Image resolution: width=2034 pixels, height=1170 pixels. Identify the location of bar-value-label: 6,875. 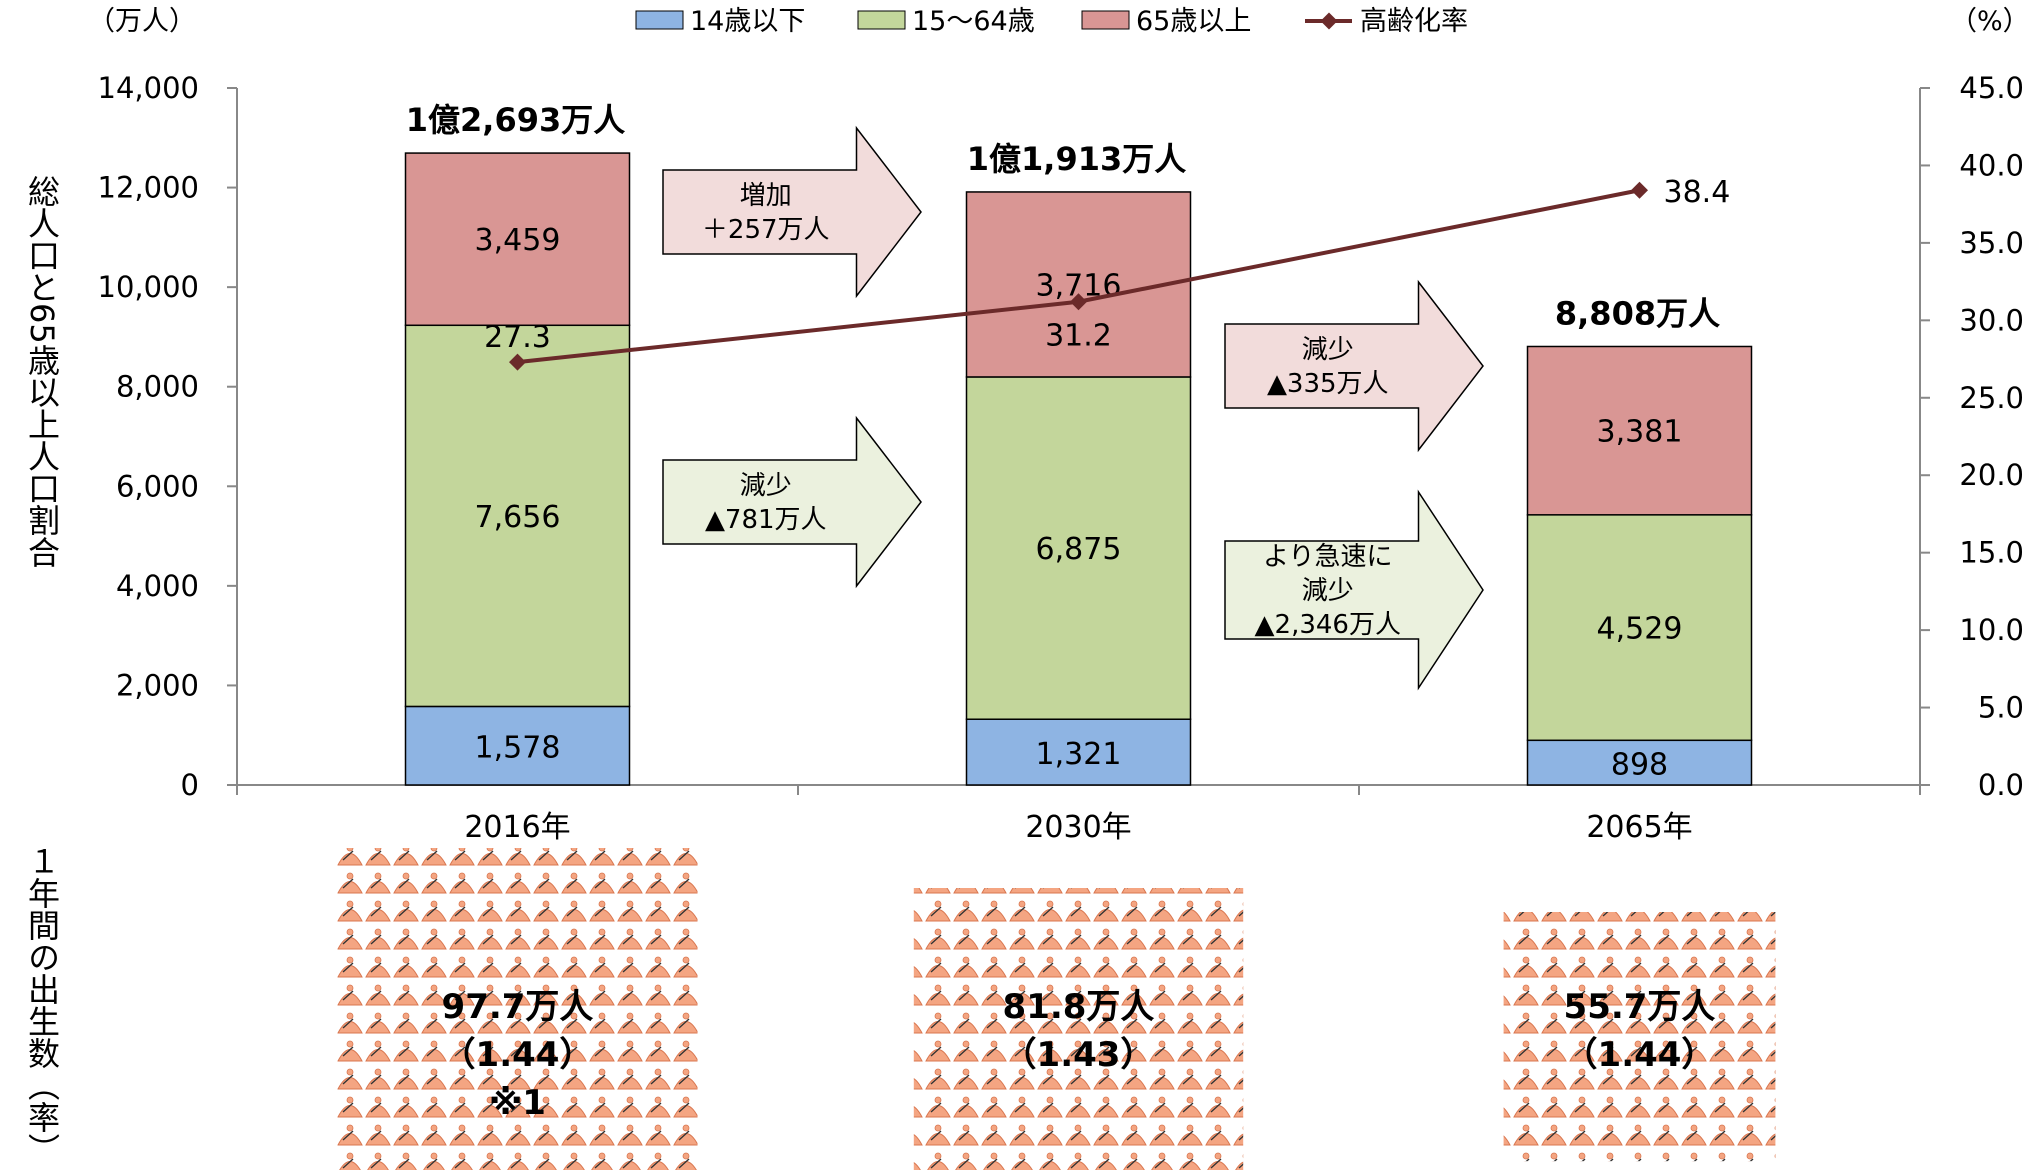
(1079, 549).